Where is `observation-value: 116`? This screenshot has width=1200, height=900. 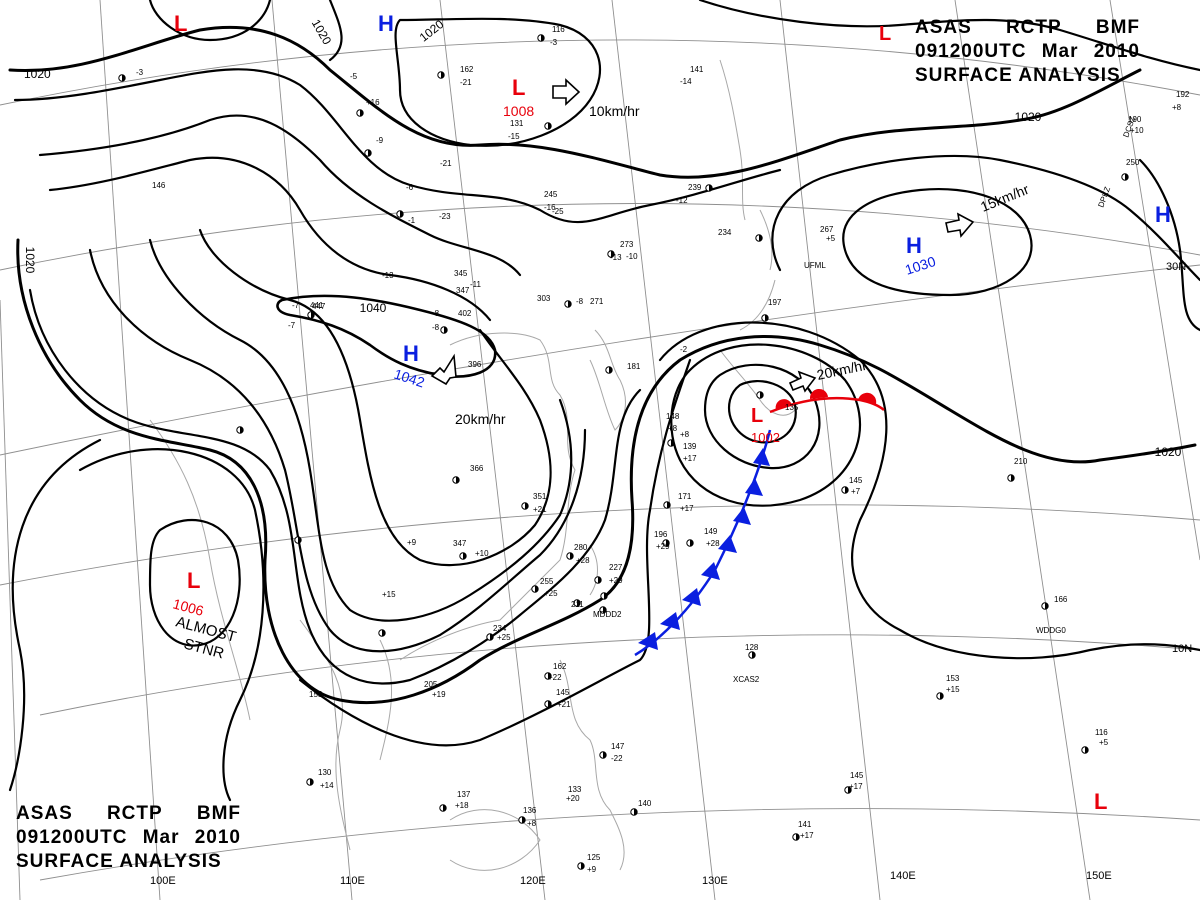 observation-value: 116 is located at coordinates (1101, 732).